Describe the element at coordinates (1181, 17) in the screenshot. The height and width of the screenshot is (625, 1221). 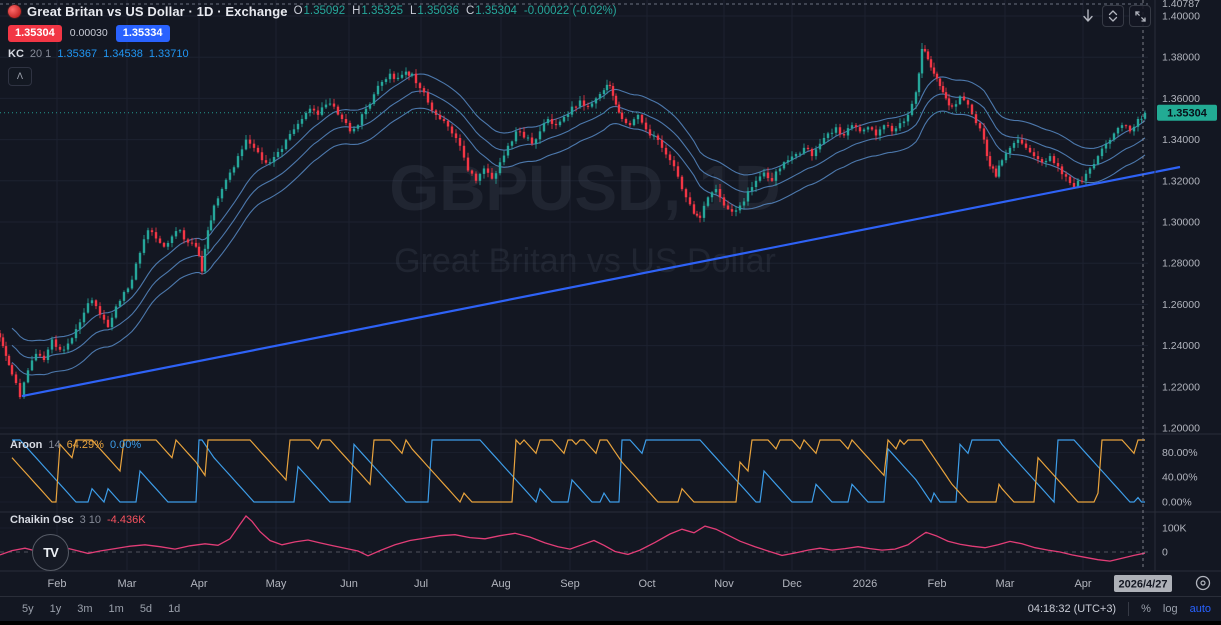
I see `axis-tick-label: 1.40000` at that location.